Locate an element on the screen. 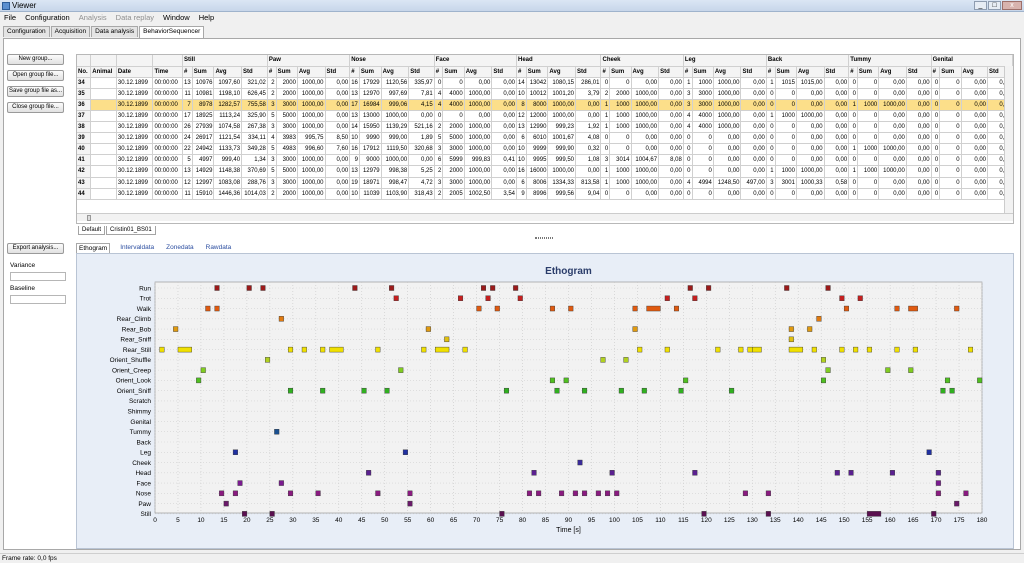  menu-data-replay: Data replay is located at coordinates (135, 17).